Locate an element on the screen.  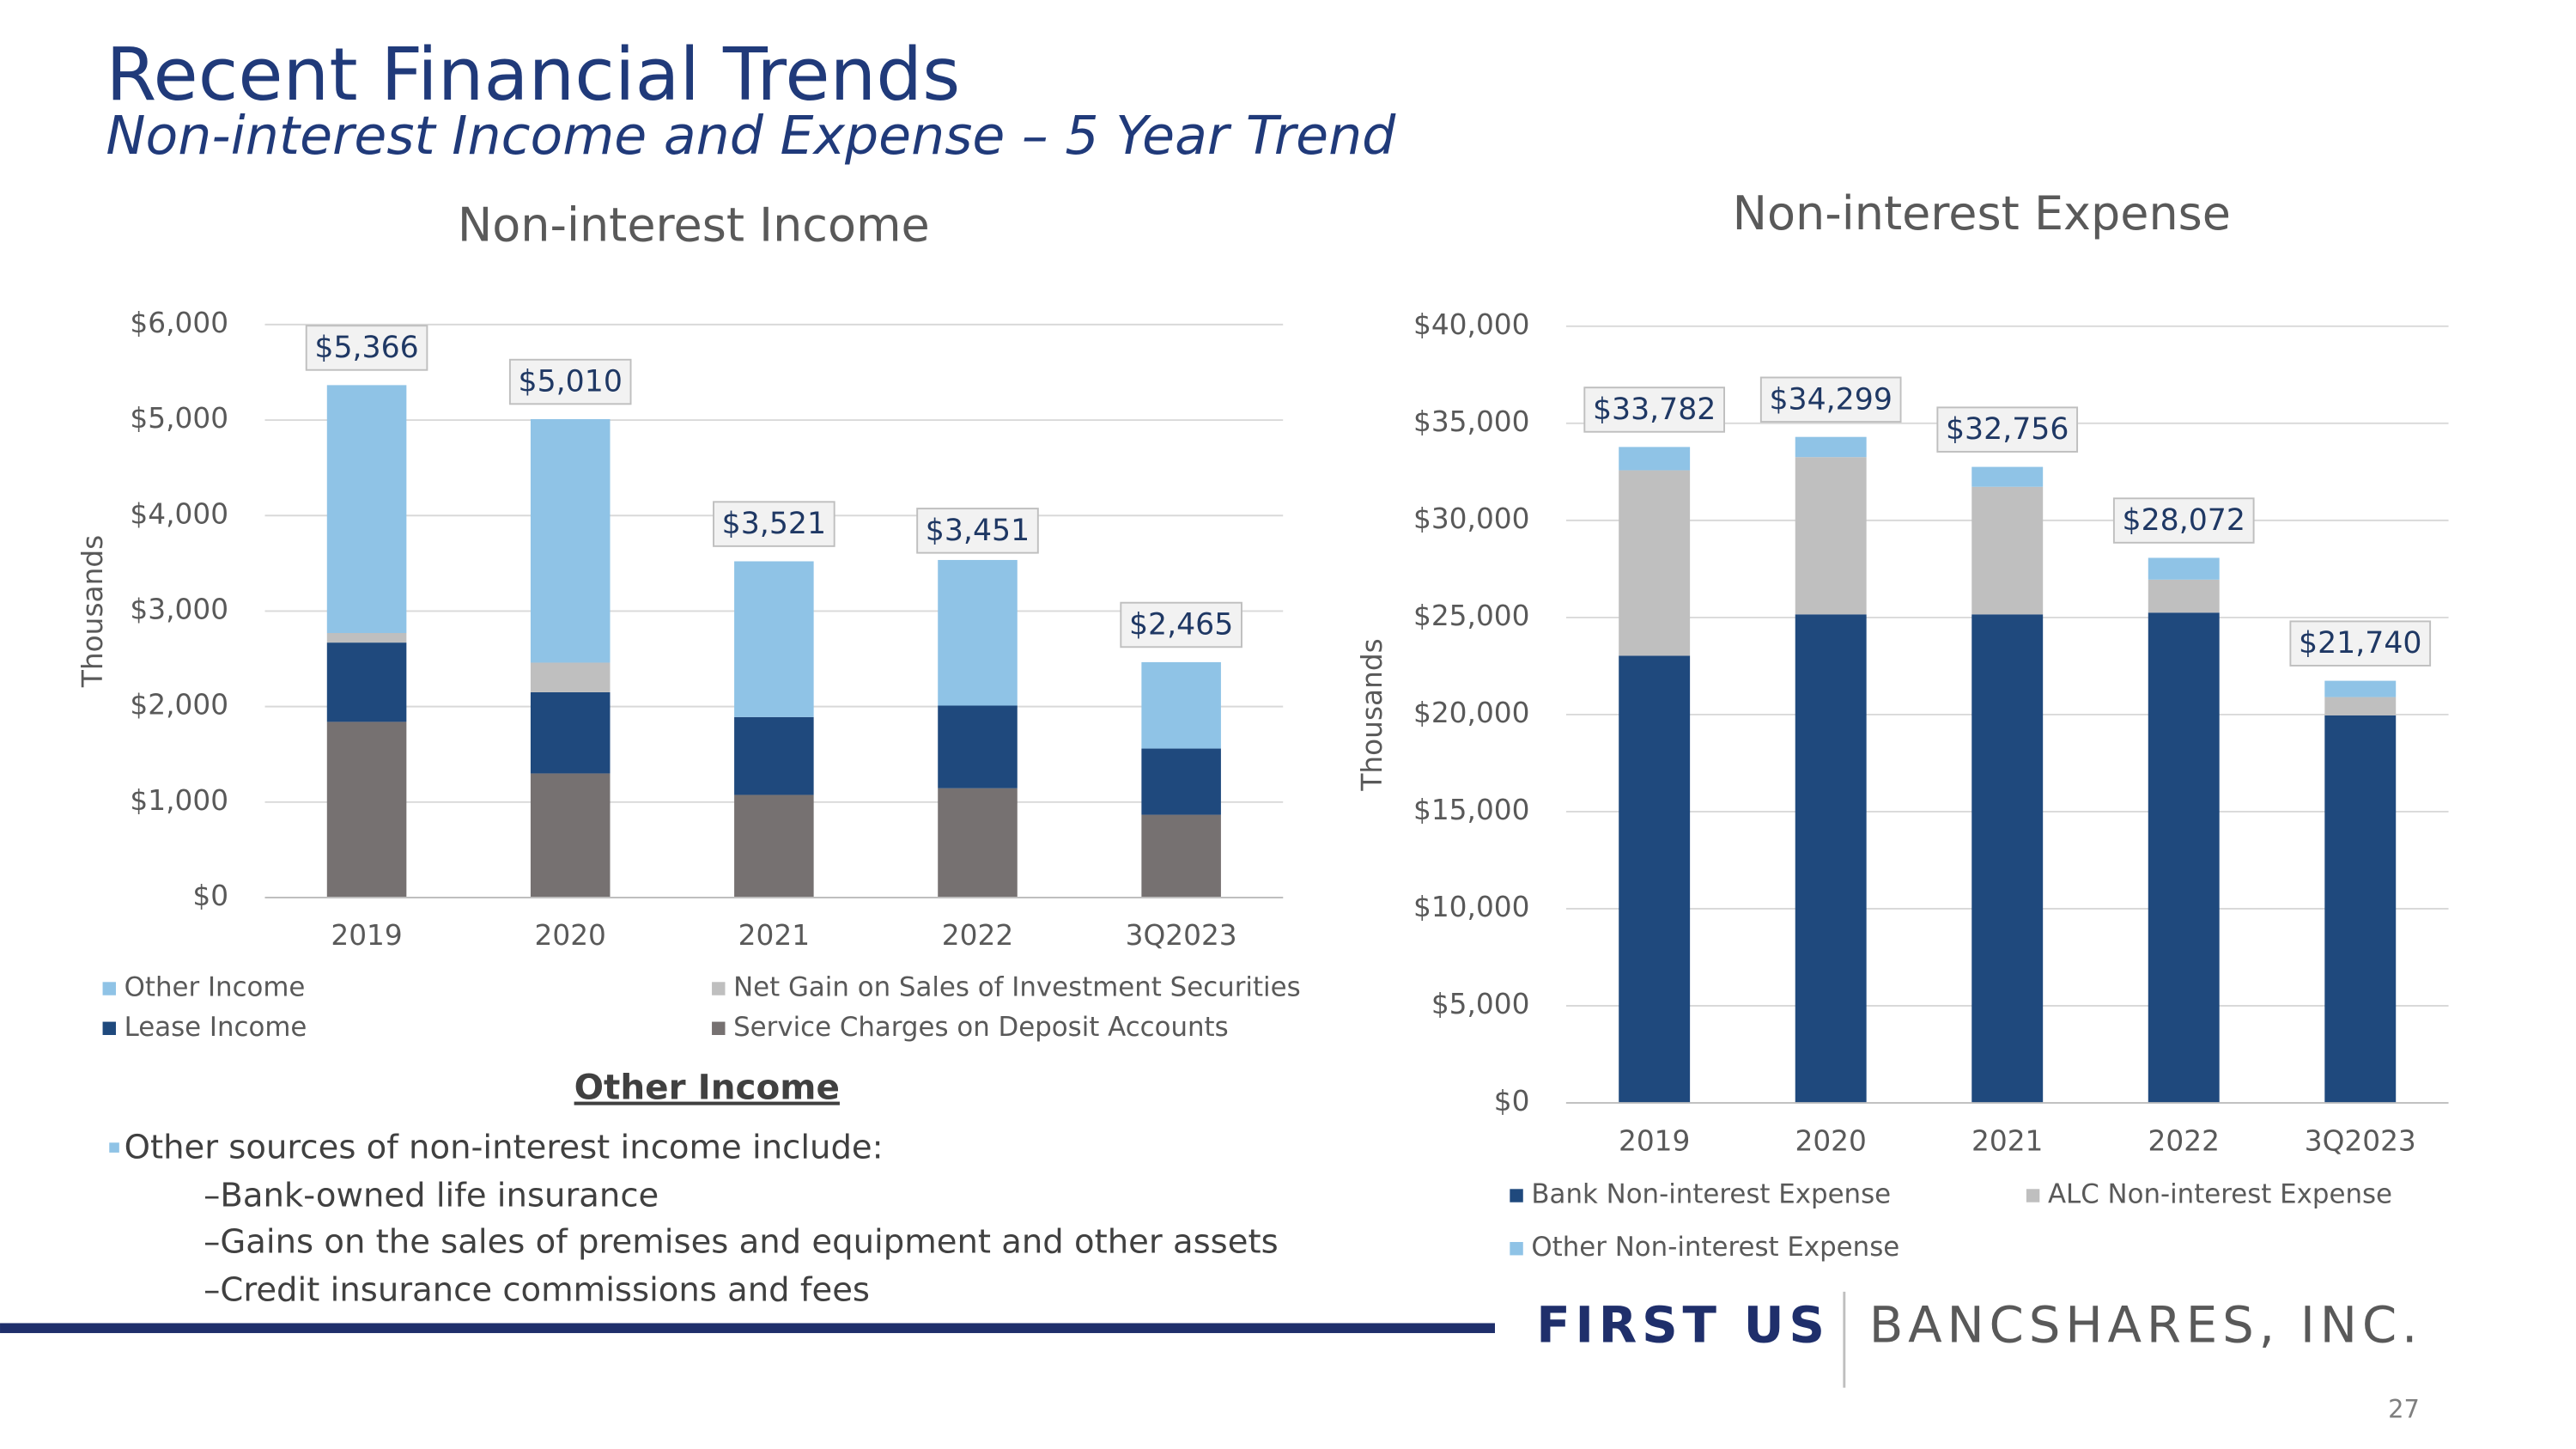
y-tick-label: $25,000 is located at coordinates (1471, 616).